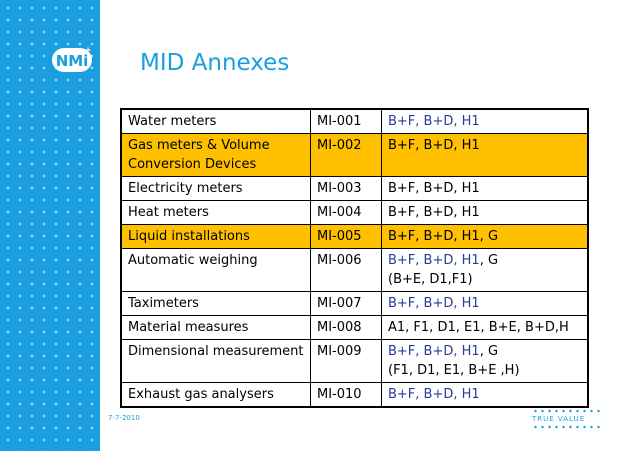 The height and width of the screenshot is (451, 638). What do you see at coordinates (124, 418) in the screenshot?
I see `footer-date: 7-7-2010` at bounding box center [124, 418].